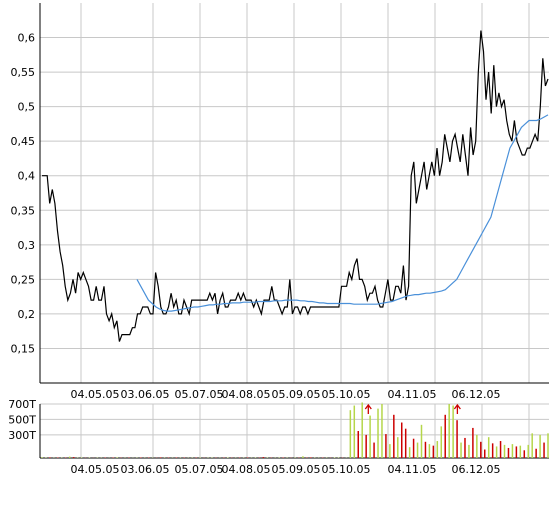 This screenshot has height=516, width=550. Describe the element at coordinates (476, 469) in the screenshot. I see `volume-x-tick-label: 06.12.05` at that location.